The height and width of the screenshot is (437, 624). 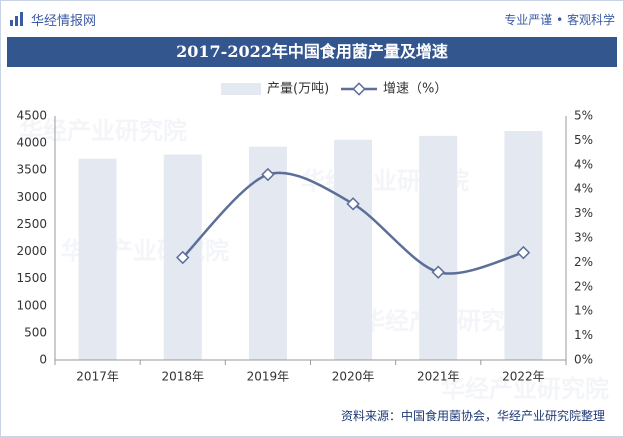 What do you see at coordinates (415, 89) in the screenshot?
I see `legend-label-line: 增速（%）` at bounding box center [415, 89].